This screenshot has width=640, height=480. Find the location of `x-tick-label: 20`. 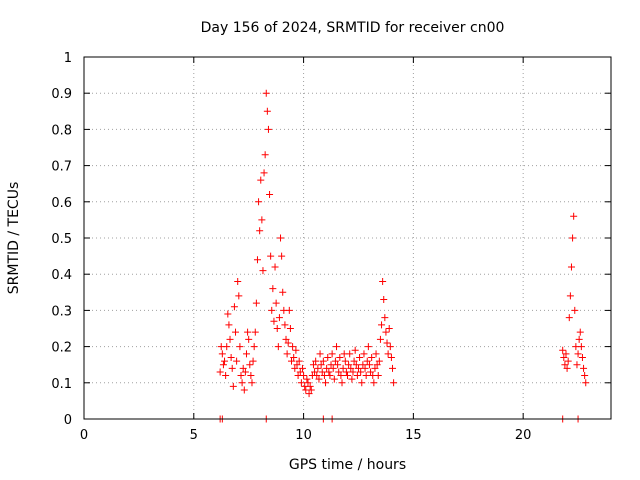

x-tick-label: 20 is located at coordinates (523, 435).